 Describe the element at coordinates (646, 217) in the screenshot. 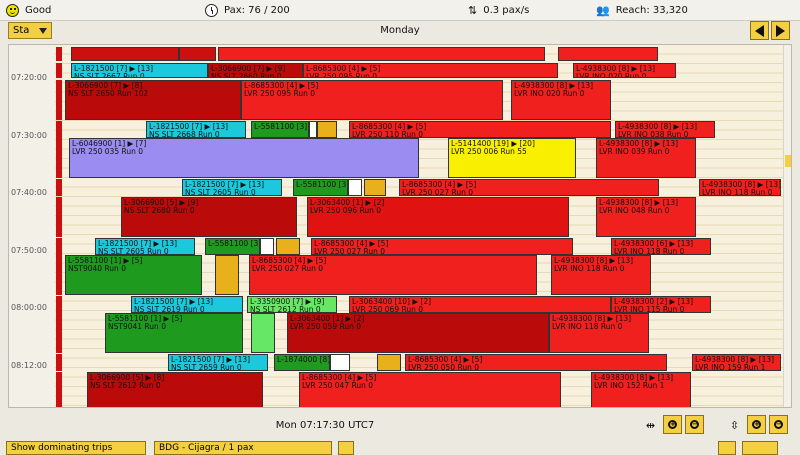

I see `trip-block: L-4938300 [8] ▶ [13] LVR INO 048 Run 0` at that location.